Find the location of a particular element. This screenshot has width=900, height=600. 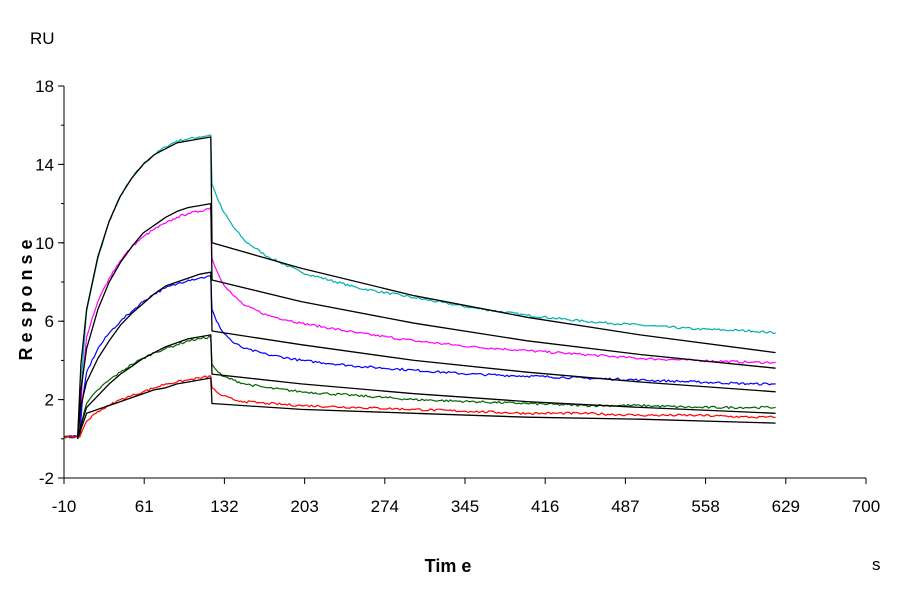

y-axis-title: R e s p o n s e is located at coordinates (26, 299).